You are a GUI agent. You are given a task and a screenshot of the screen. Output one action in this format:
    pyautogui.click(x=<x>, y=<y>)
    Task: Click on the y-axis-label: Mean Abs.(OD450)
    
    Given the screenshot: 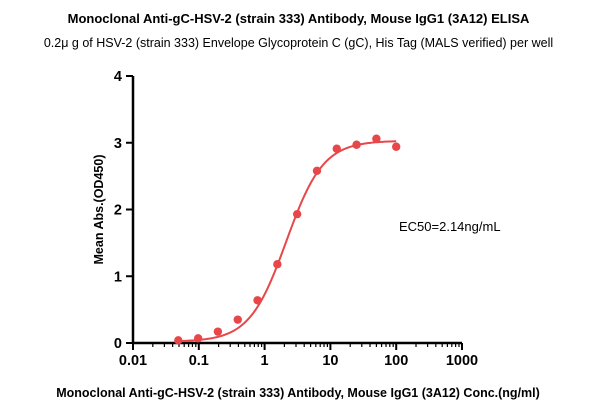 What is the action you would take?
    pyautogui.click(x=99, y=210)
    